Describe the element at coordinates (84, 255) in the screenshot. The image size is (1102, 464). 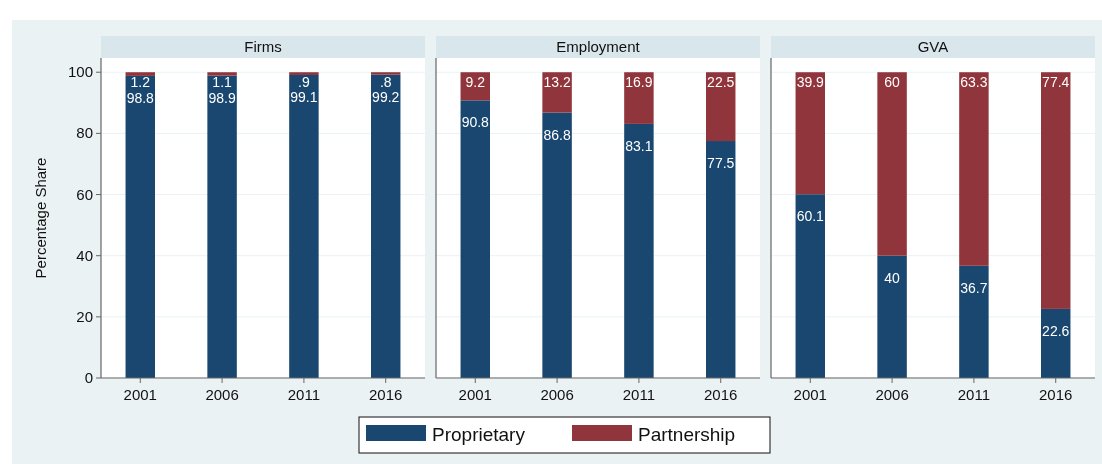
I see `y-tick-label: 40` at that location.